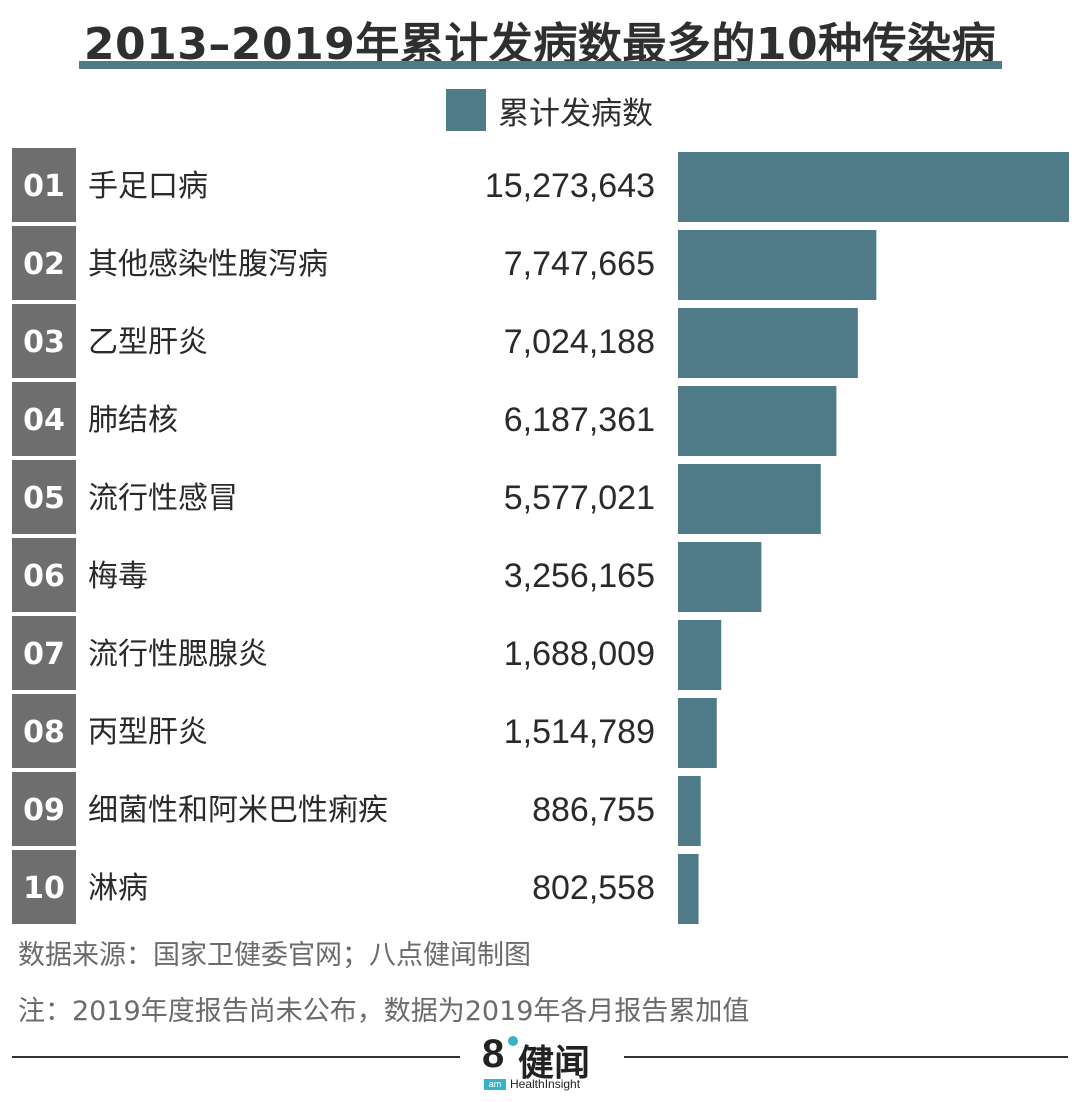  What do you see at coordinates (554, 1063) in the screenshot?
I see `logo-name: 健闻` at bounding box center [554, 1063].